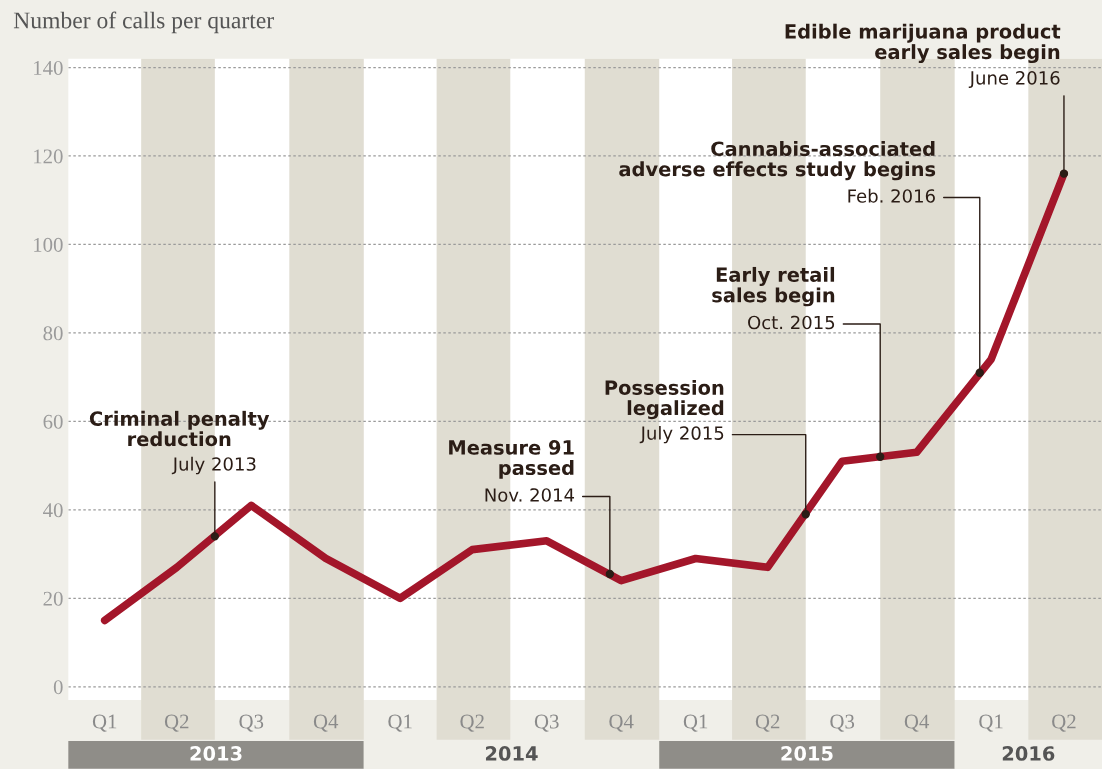 This screenshot has height=769, width=1102. Describe the element at coordinates (58, 687) in the screenshot. I see `y-tick-label: 0` at that location.